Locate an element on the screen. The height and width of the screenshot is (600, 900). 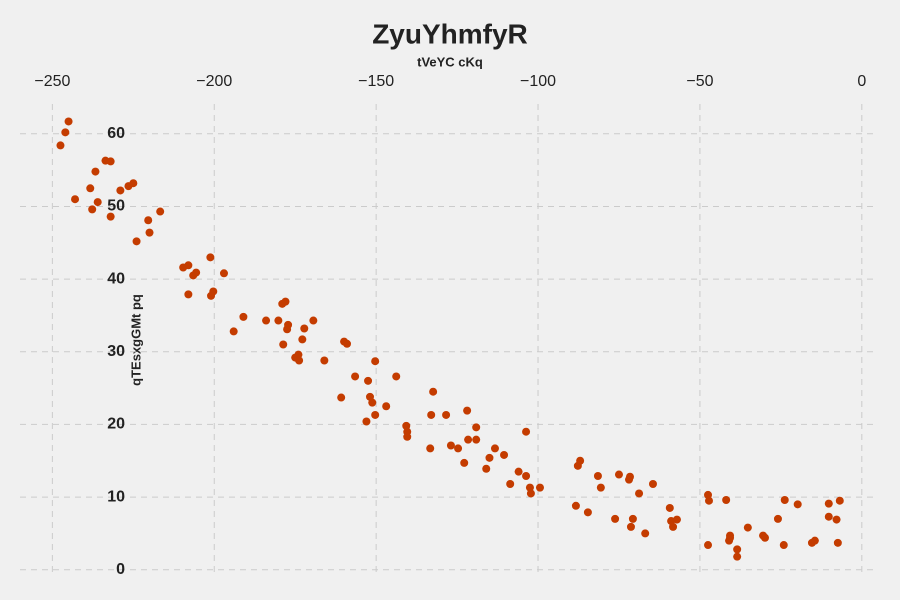
x-tick-label: −250 is located at coordinates (52, 81).